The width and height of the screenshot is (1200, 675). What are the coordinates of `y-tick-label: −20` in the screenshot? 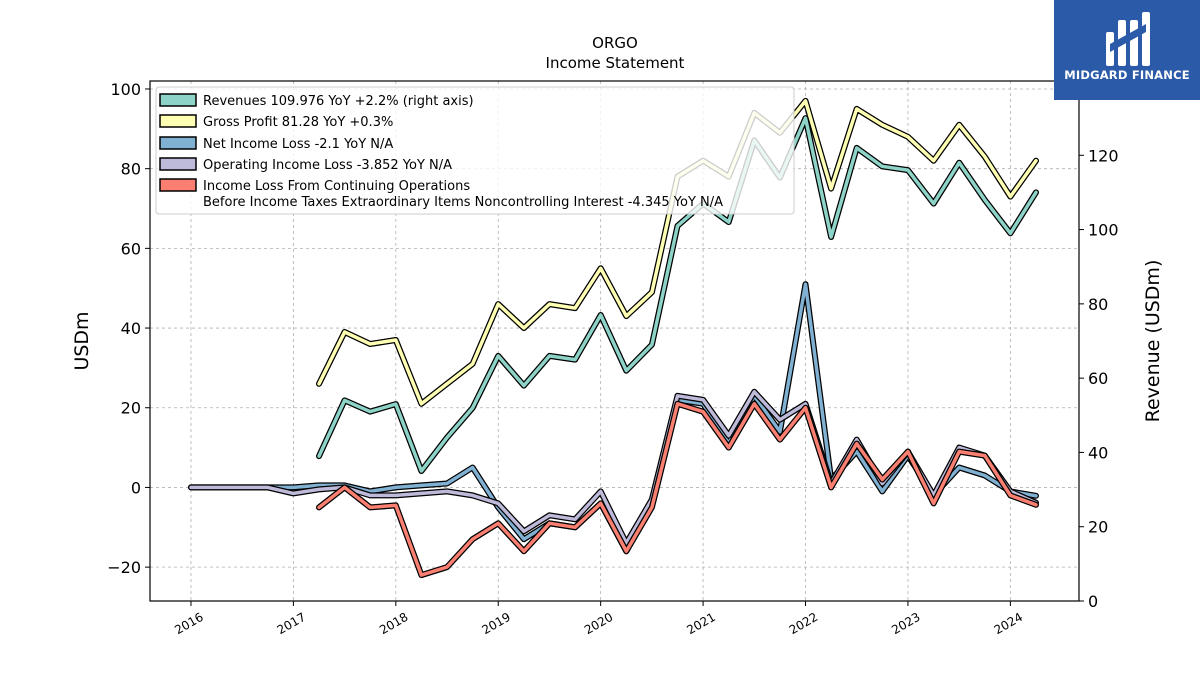 It's located at (124, 567).